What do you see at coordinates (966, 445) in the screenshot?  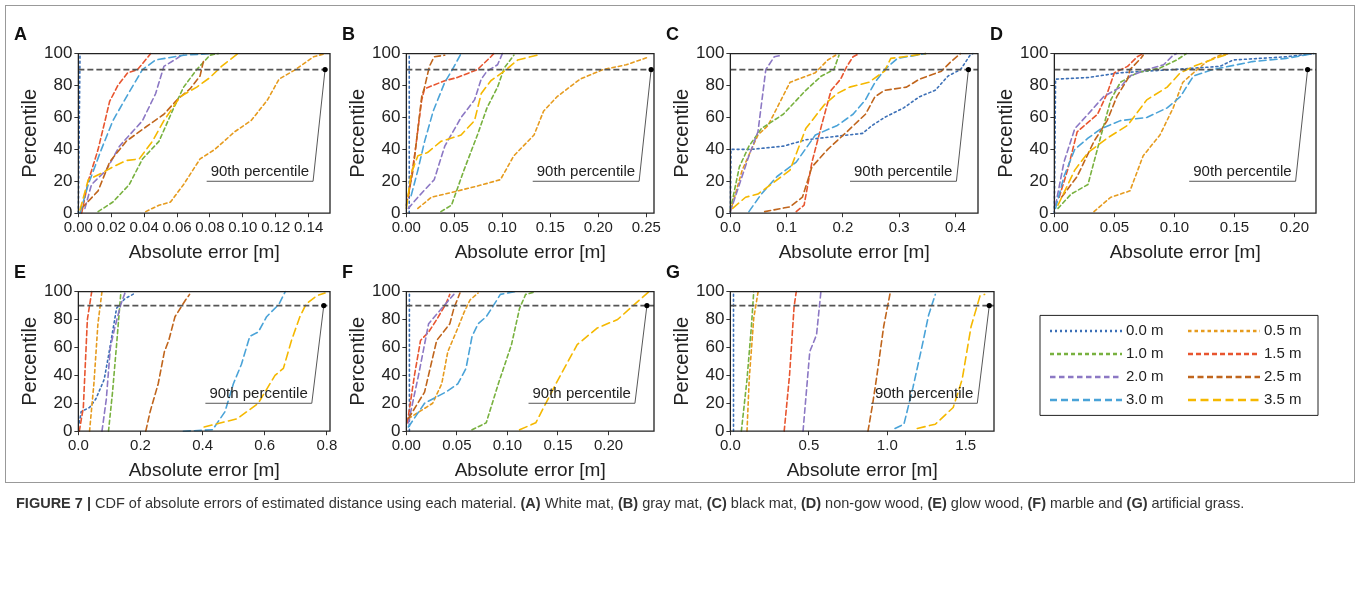 I see `x-tick-label: 1.5` at bounding box center [966, 445].